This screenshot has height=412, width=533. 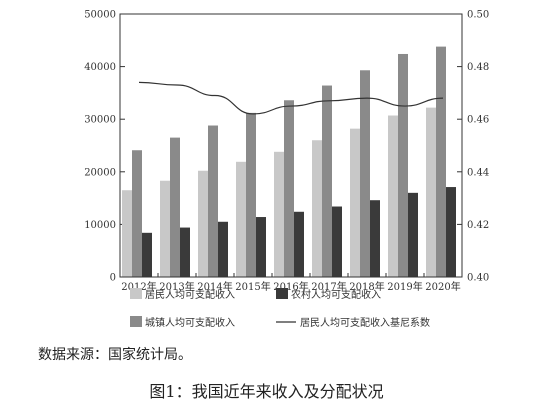 I want to click on left-tick-label: 40000, so click(x=100, y=67).